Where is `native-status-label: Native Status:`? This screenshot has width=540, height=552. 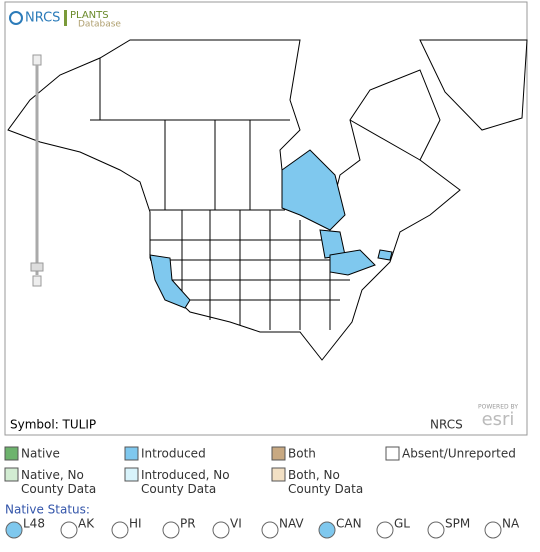 native-status-label: Native Status: is located at coordinates (47, 510).